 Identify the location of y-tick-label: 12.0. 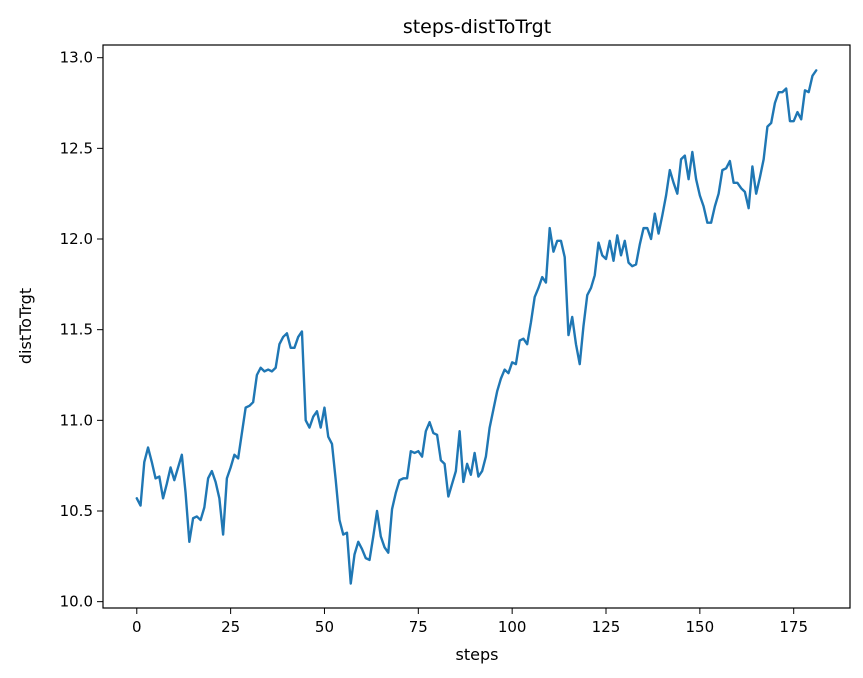
(76, 239).